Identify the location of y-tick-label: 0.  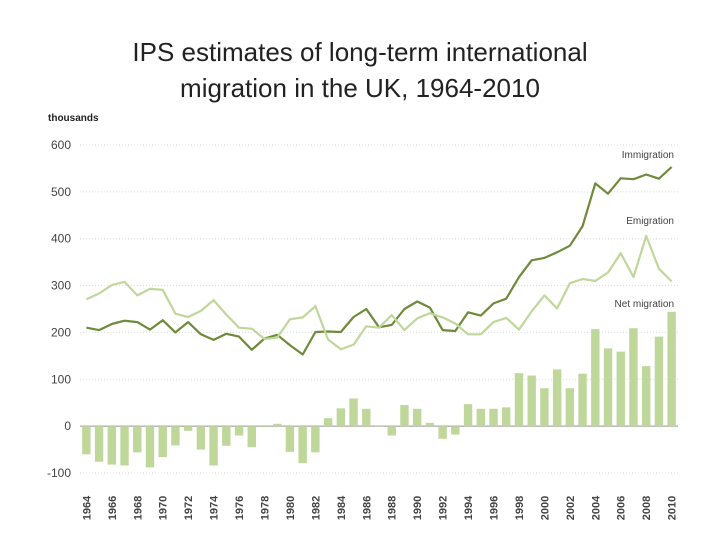
(67, 426).